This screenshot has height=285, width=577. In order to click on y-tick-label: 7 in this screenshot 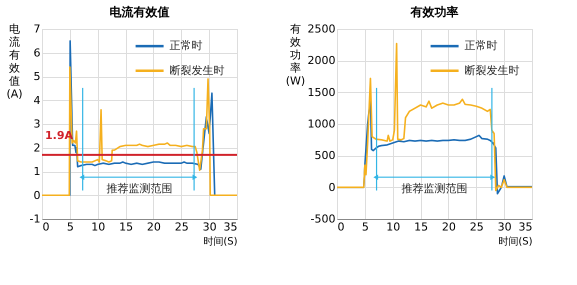, I will do `click(37, 29)`.